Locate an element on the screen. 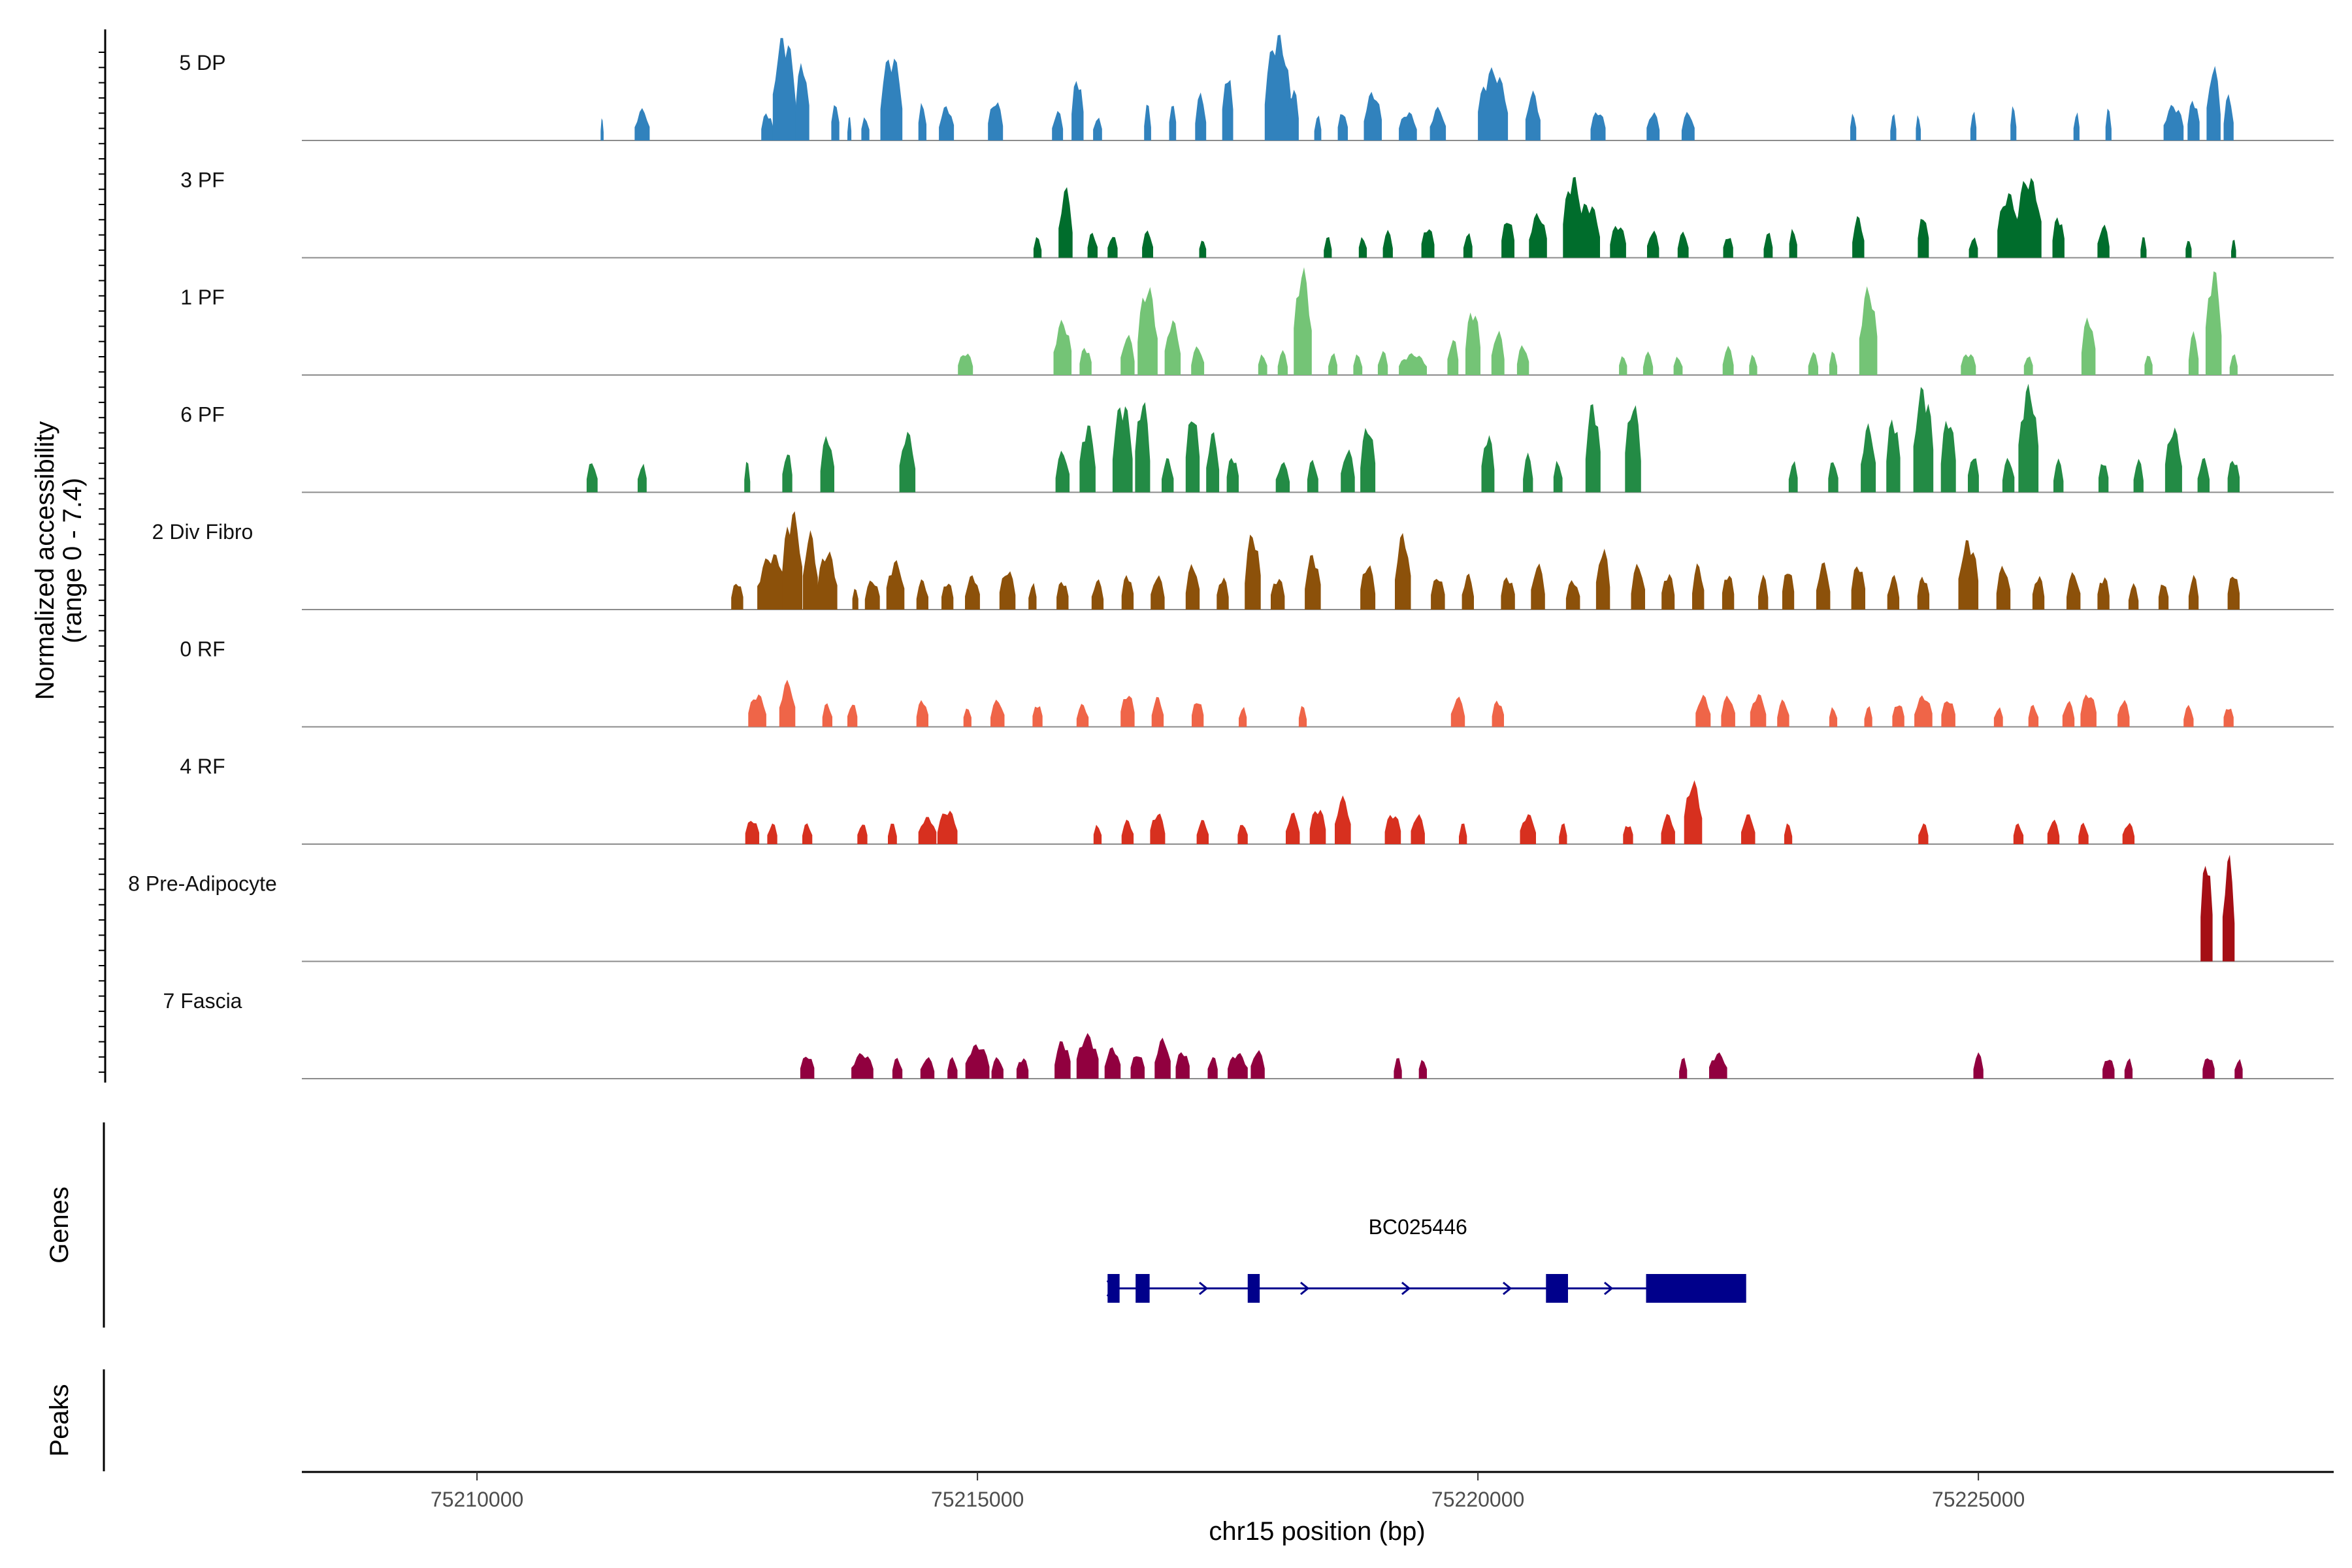 The height and width of the screenshot is (1568, 2352). track-label: 4 RF is located at coordinates (202, 766).